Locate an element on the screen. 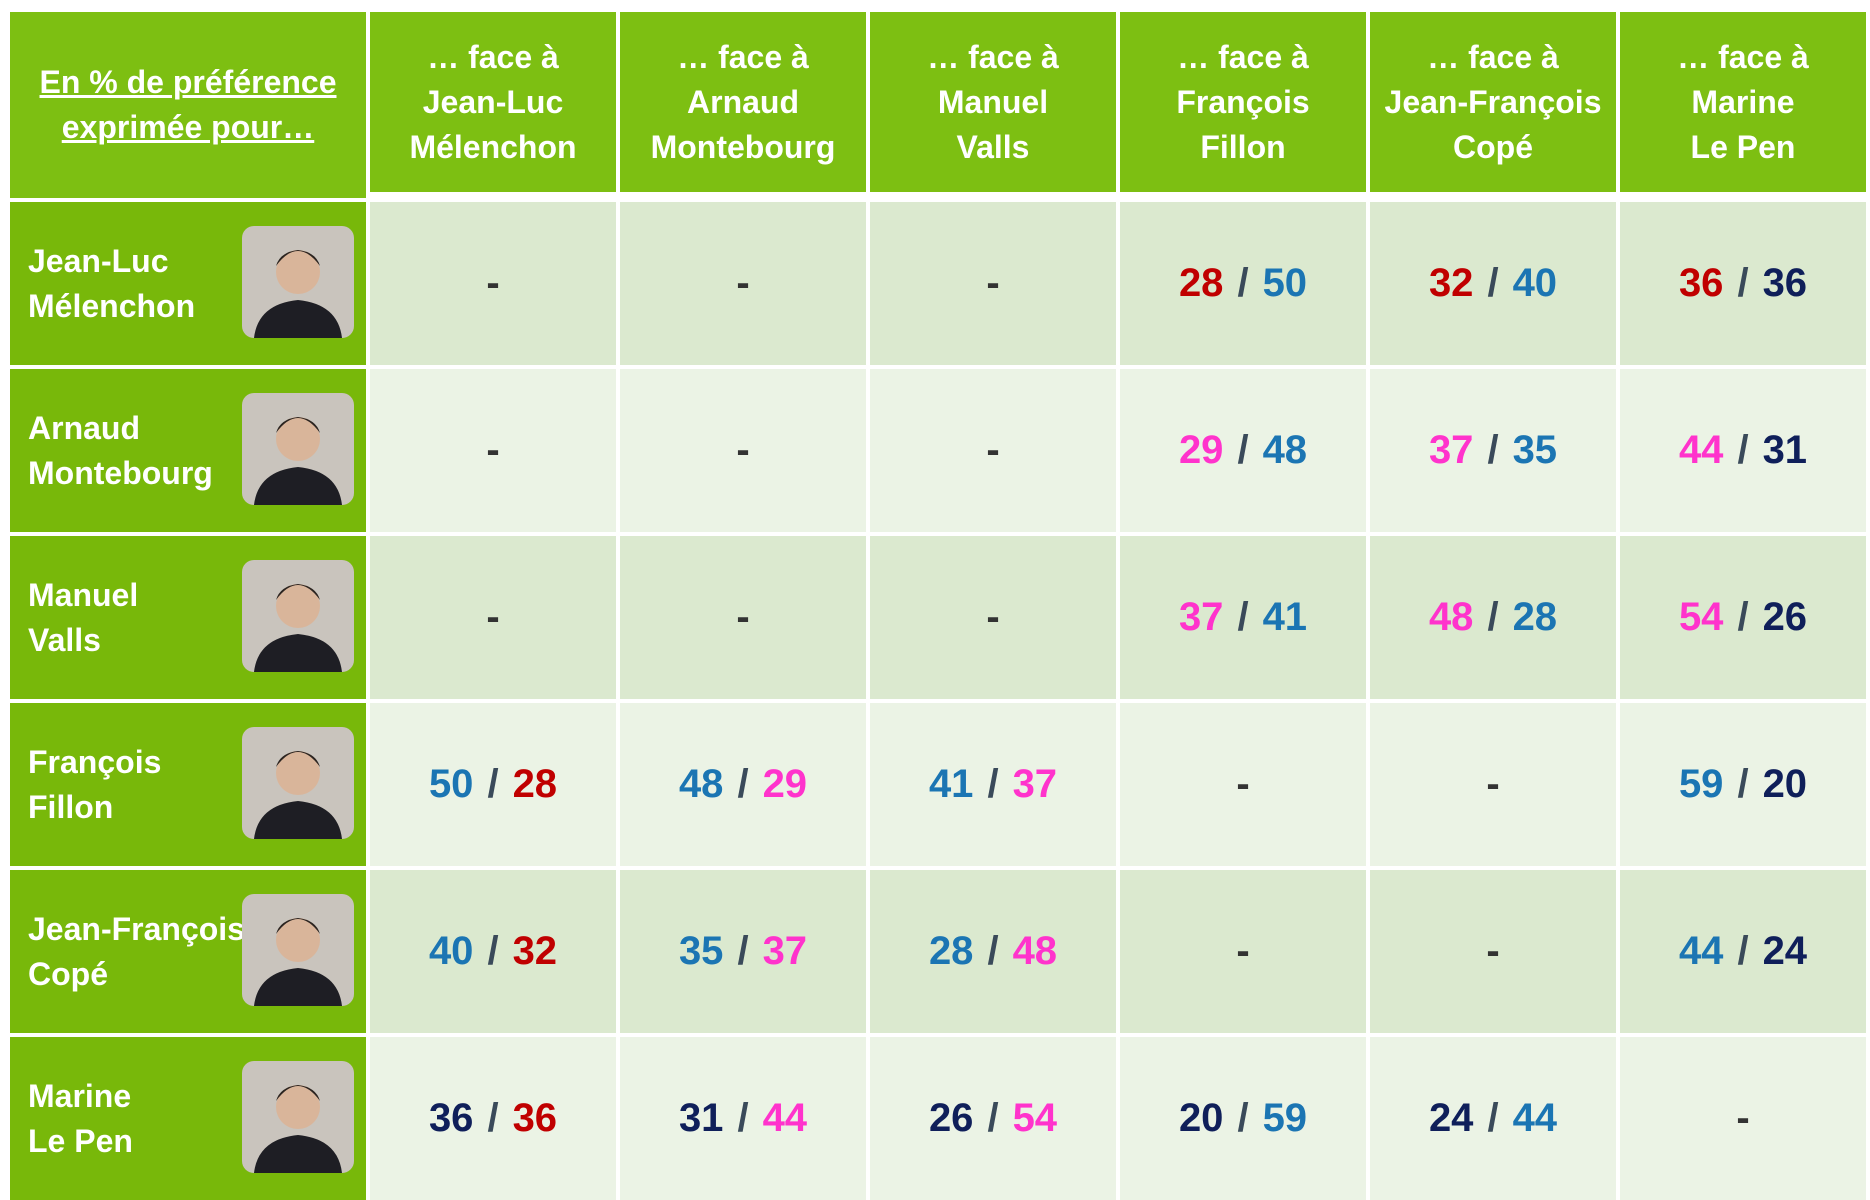  cell: 32 / 40 is located at coordinates (1493, 283).